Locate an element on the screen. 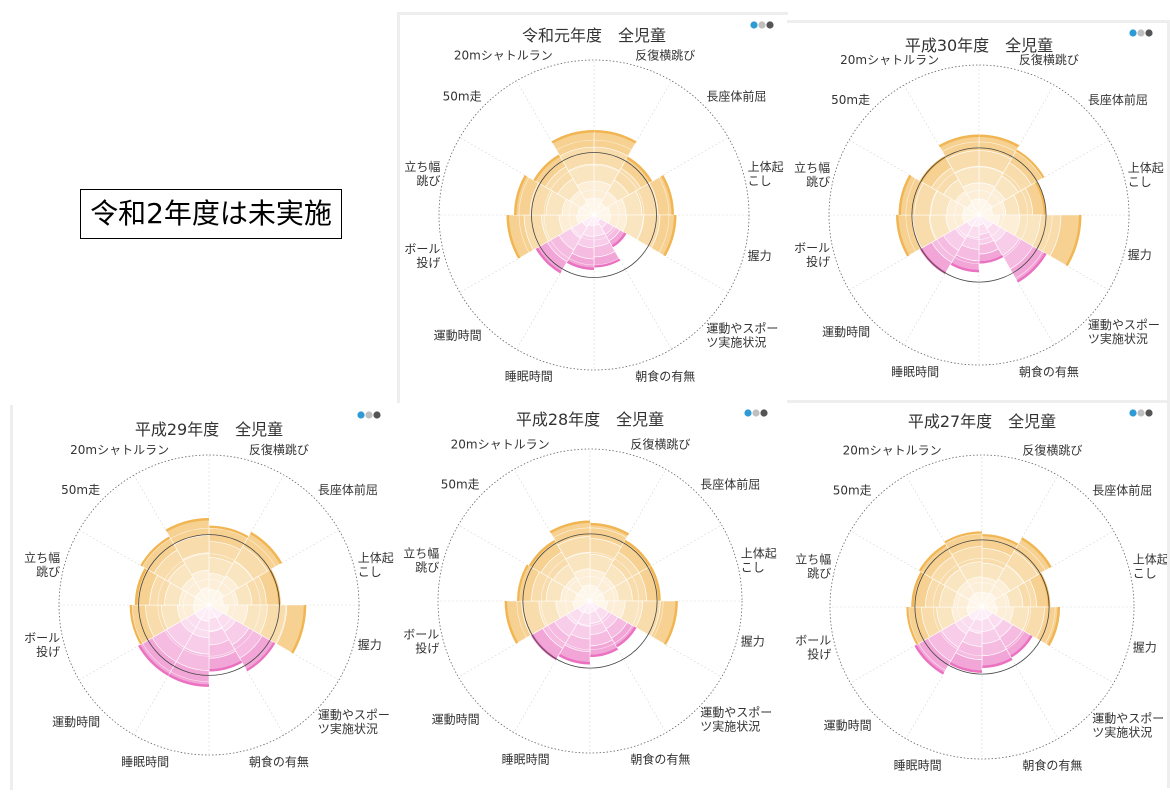 Image resolution: width=1170 pixels, height=792 pixels. outer-circle is located at coordinates (594, 215).